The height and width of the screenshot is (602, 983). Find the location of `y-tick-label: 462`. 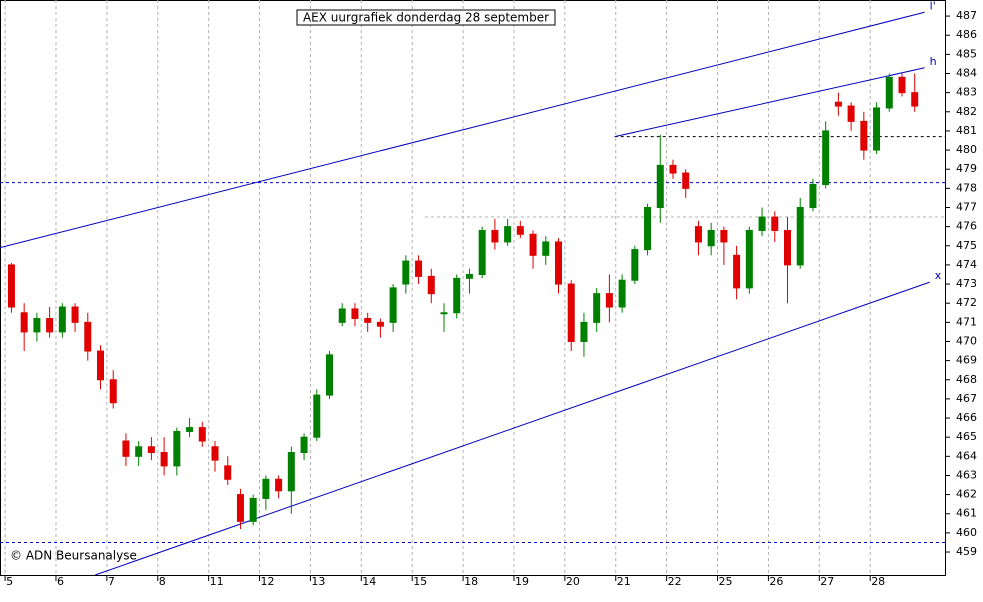

y-tick-label: 462 is located at coordinates (966, 494).